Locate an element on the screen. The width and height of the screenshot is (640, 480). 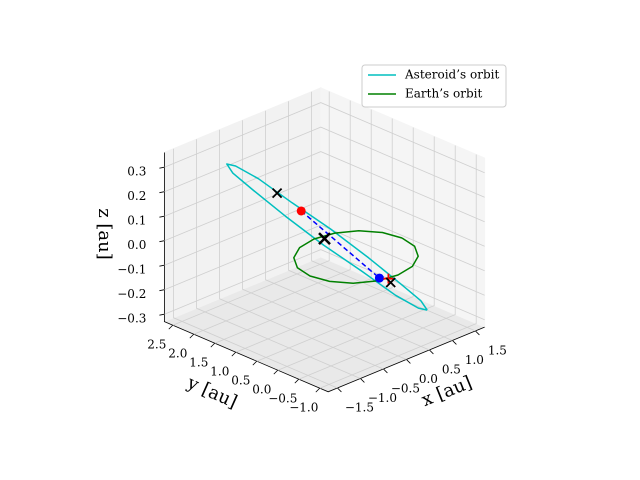
y-tick-label: 2.5 is located at coordinates (156, 345).